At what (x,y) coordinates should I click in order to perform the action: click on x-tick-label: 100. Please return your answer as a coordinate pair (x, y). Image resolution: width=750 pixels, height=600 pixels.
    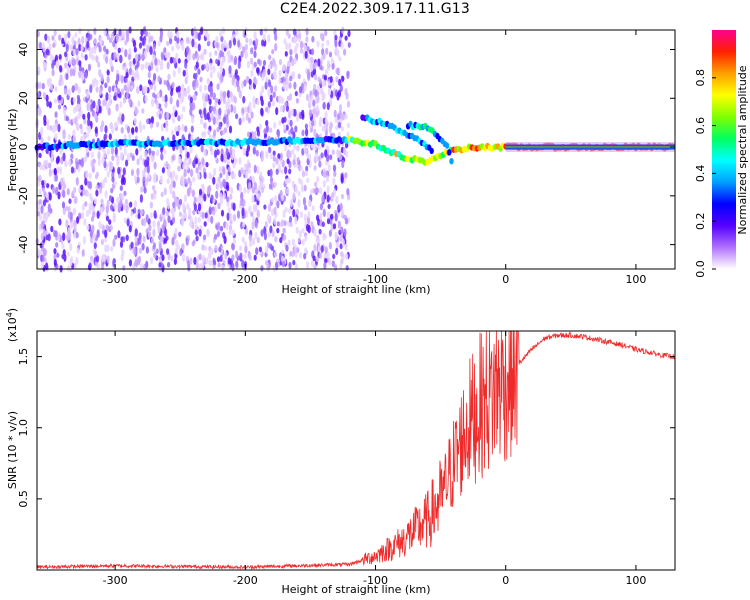
    Looking at the image, I should click on (635, 279).